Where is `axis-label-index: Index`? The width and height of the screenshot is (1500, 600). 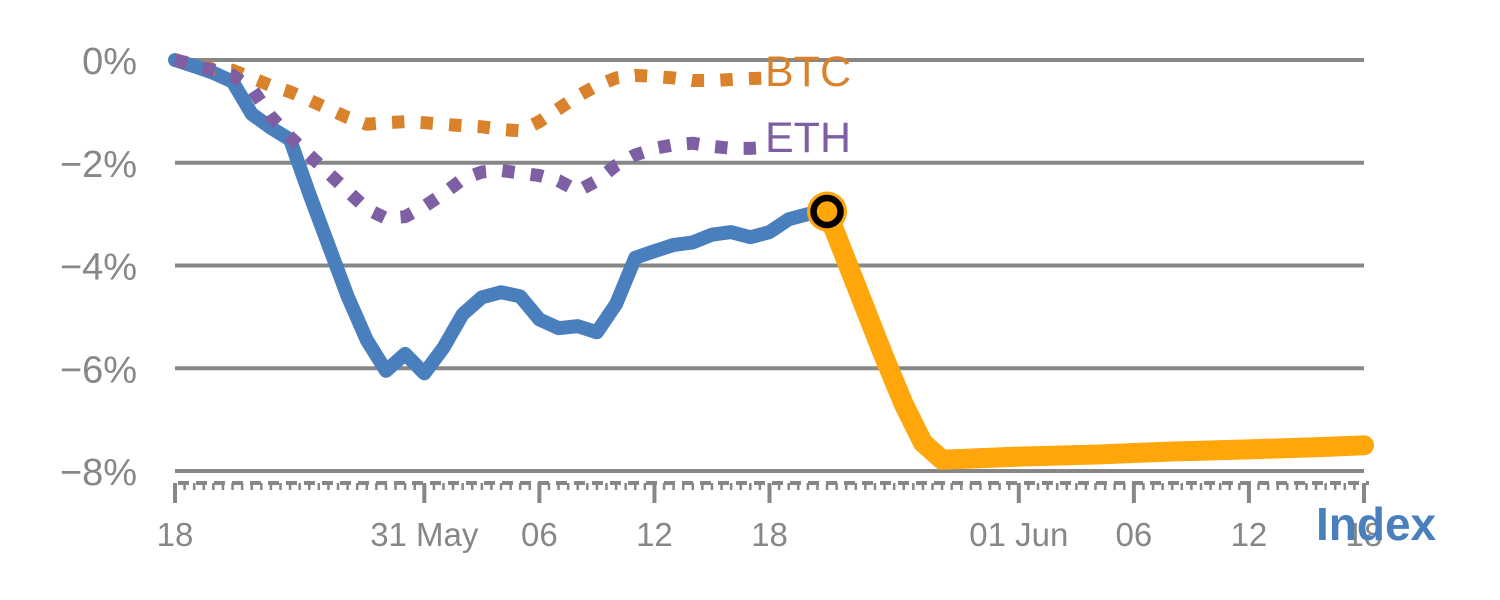 axis-label-index: Index is located at coordinates (1376, 524).